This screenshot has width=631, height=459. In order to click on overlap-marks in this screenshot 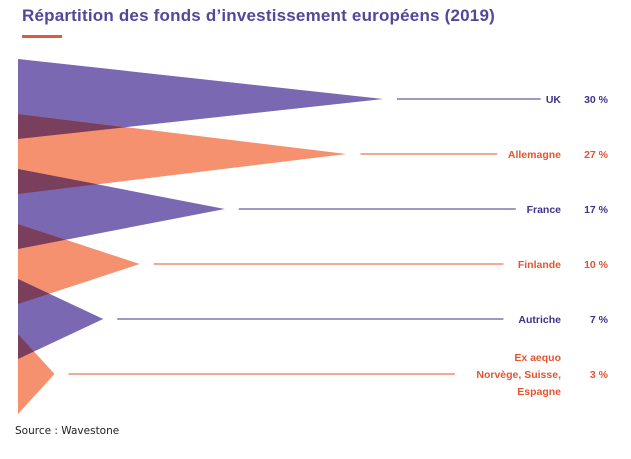, I will do `click(72, 236)`.